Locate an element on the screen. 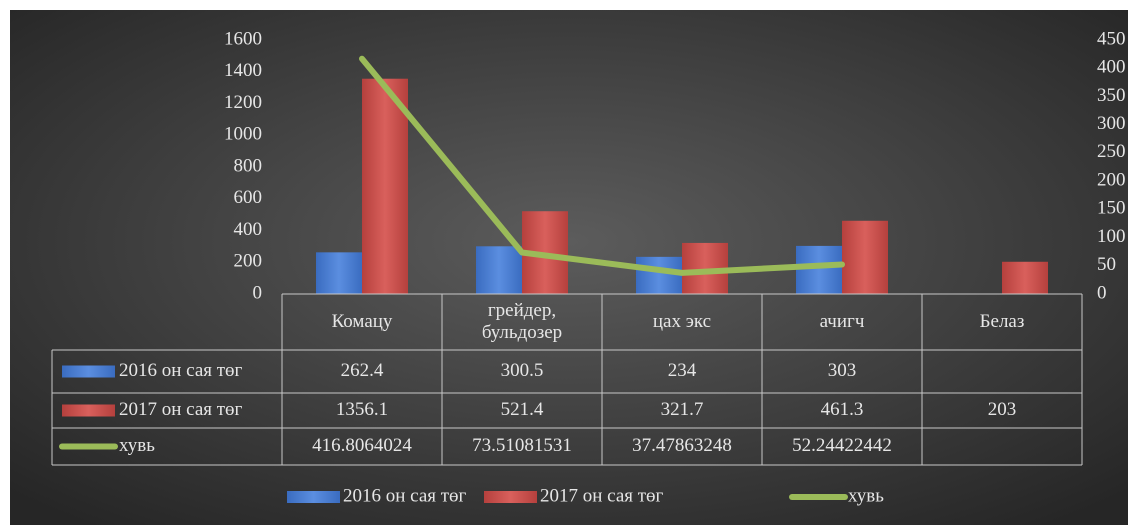 The height and width of the screenshot is (531, 1138). table-value: 1356.1 is located at coordinates (362, 409).